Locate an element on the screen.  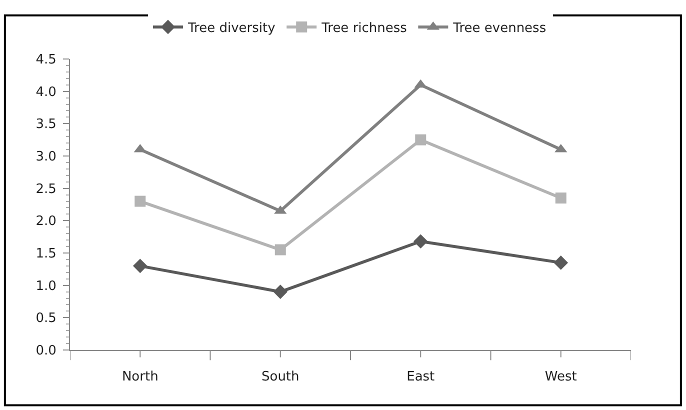
y-tick-label: 0.5 is located at coordinates (46, 318).